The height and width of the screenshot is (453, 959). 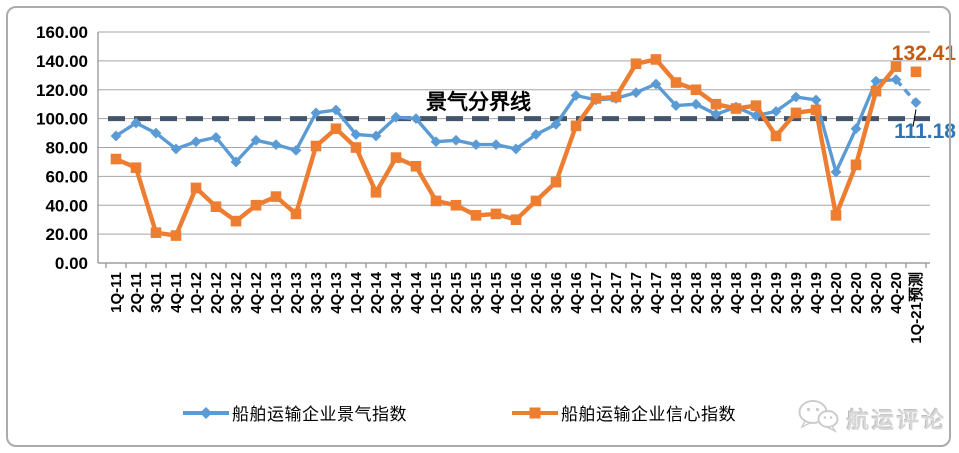 I want to click on x-tick-label: 2Q-13, so click(x=296, y=293).